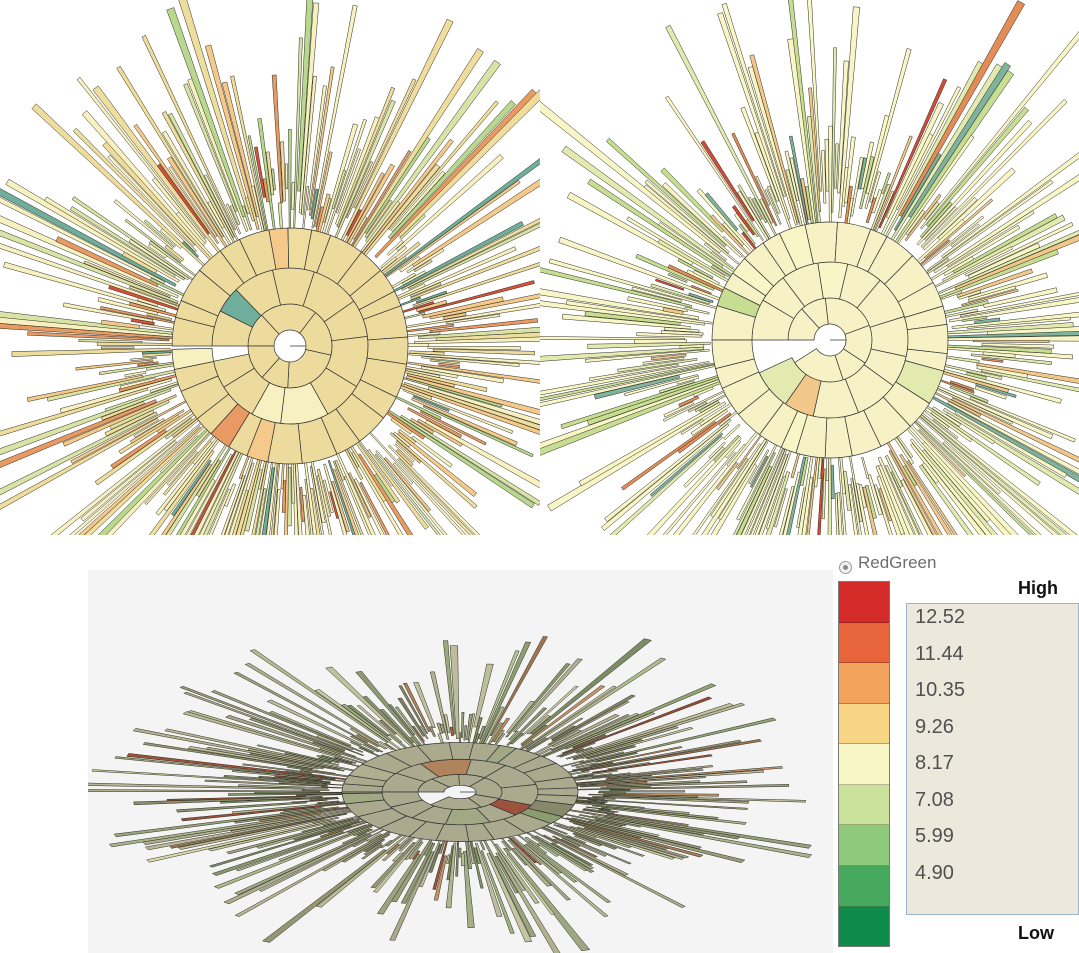 The image size is (1079, 953). I want to click on legend-value: 5.99, so click(934, 836).